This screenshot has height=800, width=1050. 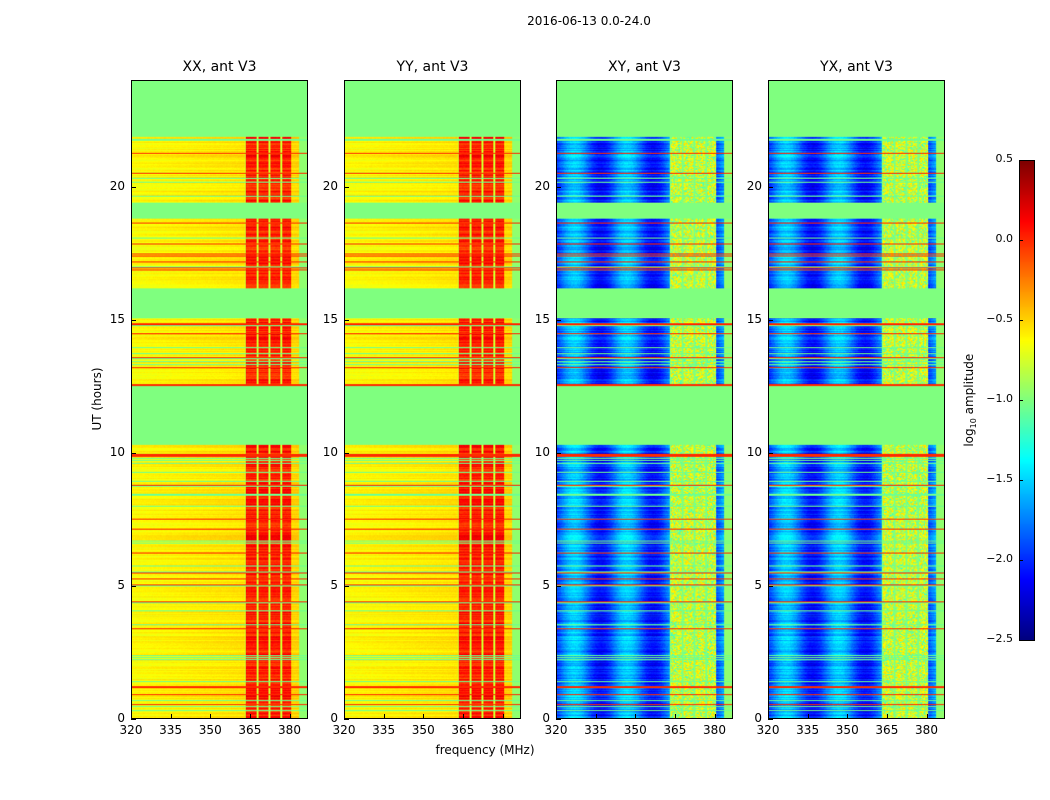 What do you see at coordinates (589, 21) in the screenshot?
I see `figure-title: 2016-06-13 0.0-24.0` at bounding box center [589, 21].